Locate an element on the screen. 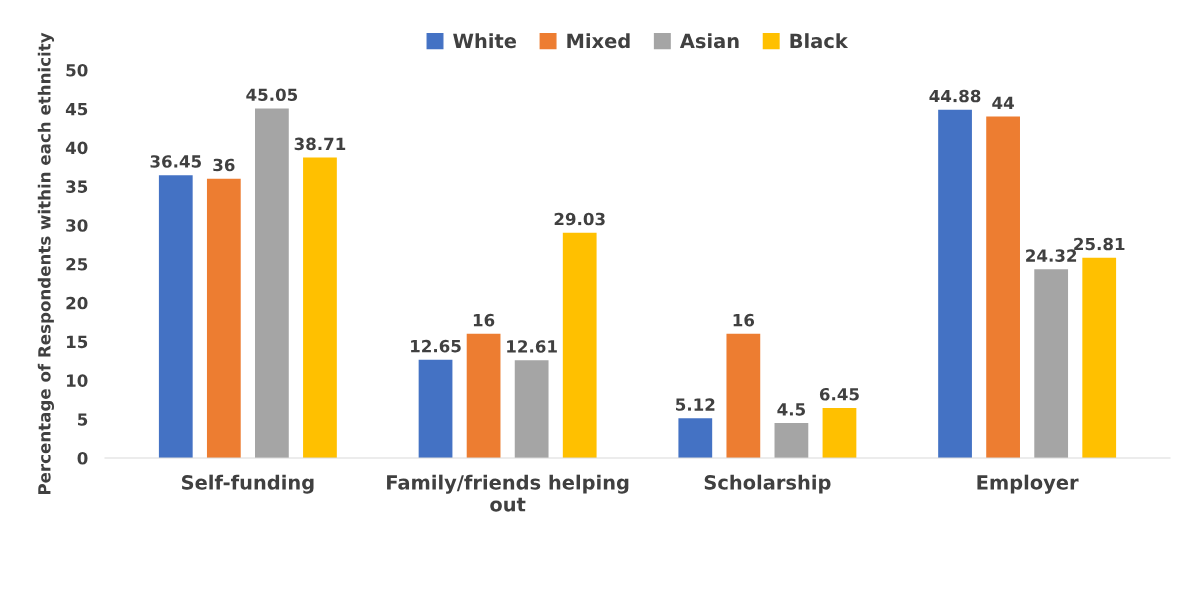  y-tick-label: 0 is located at coordinates (82, 458).